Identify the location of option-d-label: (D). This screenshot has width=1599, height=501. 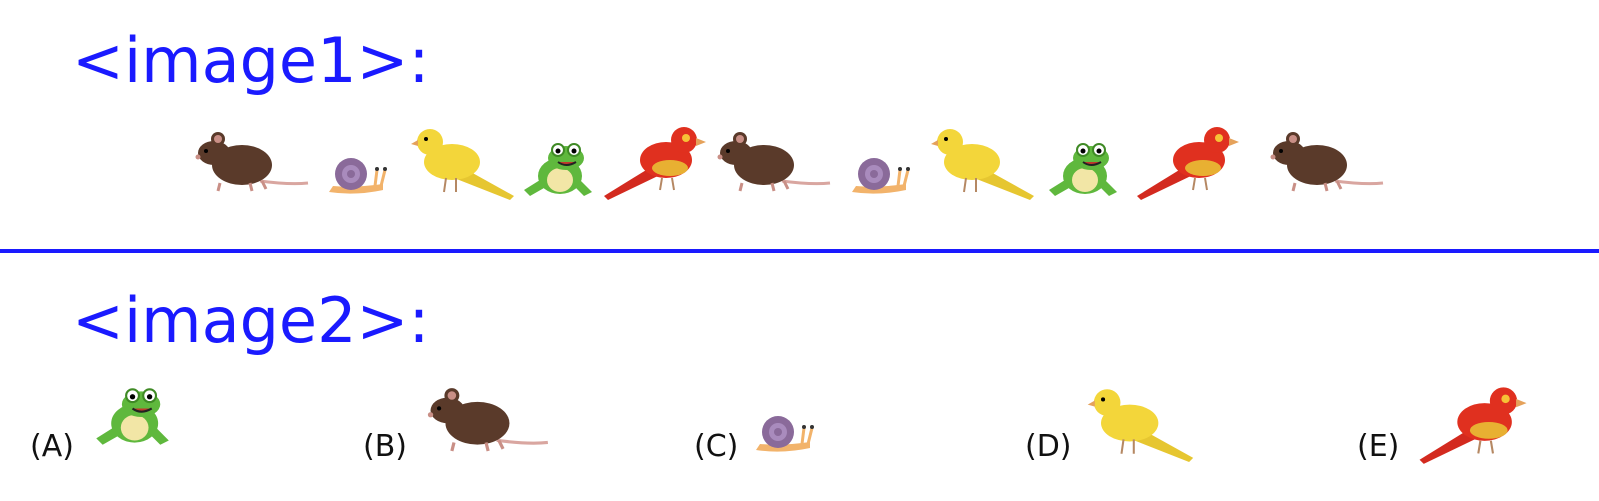
(1048, 446).